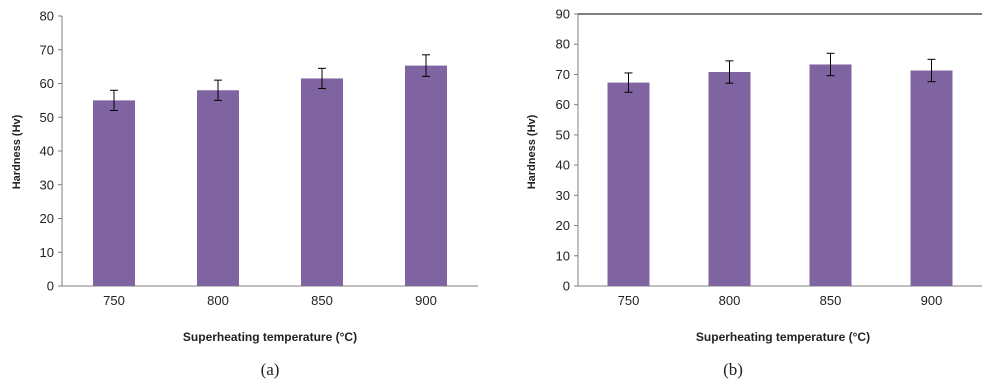 This screenshot has width=982, height=381. Describe the element at coordinates (566, 286) in the screenshot. I see `chart-b-y-tick-label: 0` at that location.